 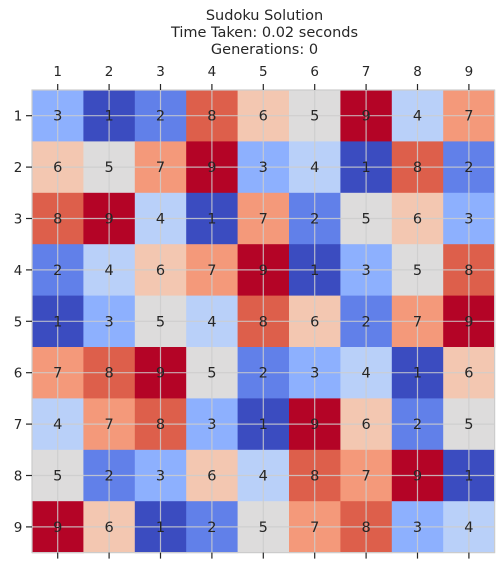 I want to click on y-tick-label: 7, so click(x=18, y=425).